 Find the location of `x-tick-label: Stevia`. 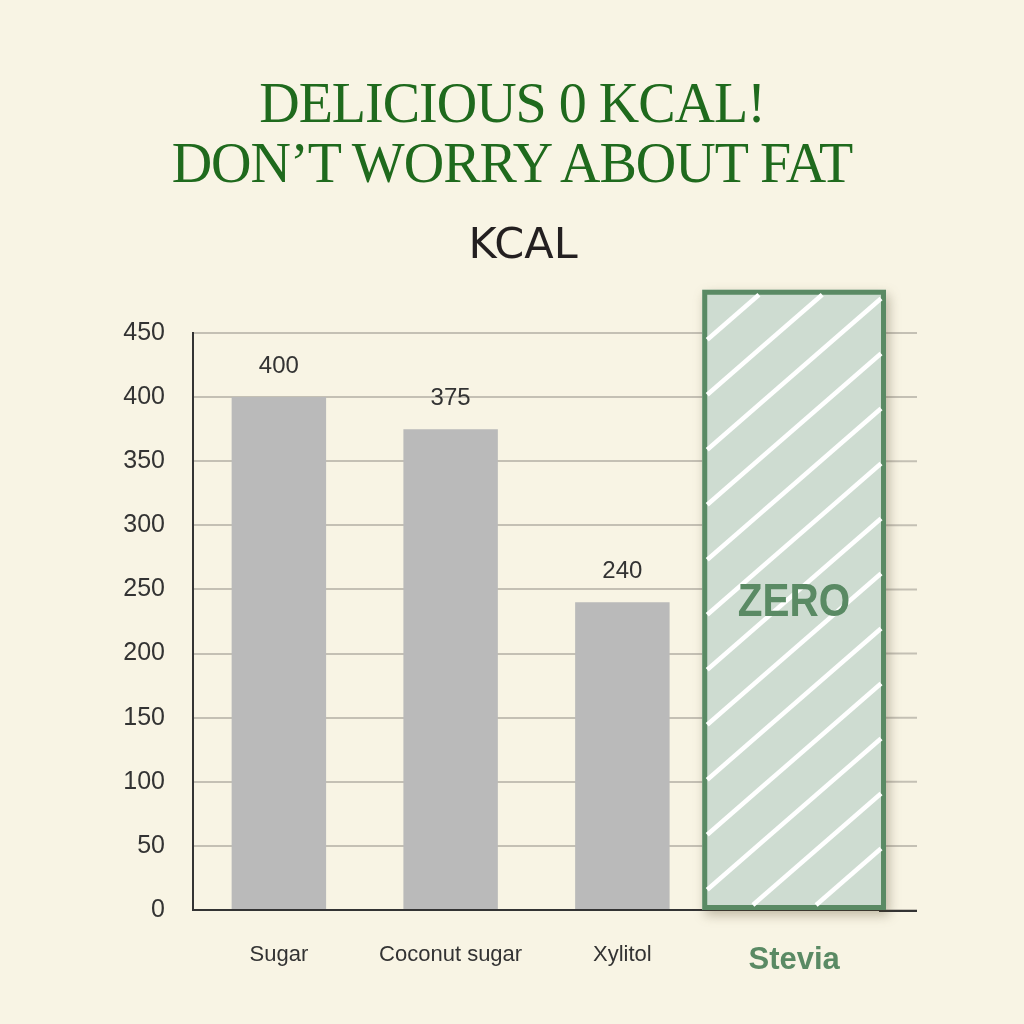

x-tick-label: Stevia is located at coordinates (794, 959).